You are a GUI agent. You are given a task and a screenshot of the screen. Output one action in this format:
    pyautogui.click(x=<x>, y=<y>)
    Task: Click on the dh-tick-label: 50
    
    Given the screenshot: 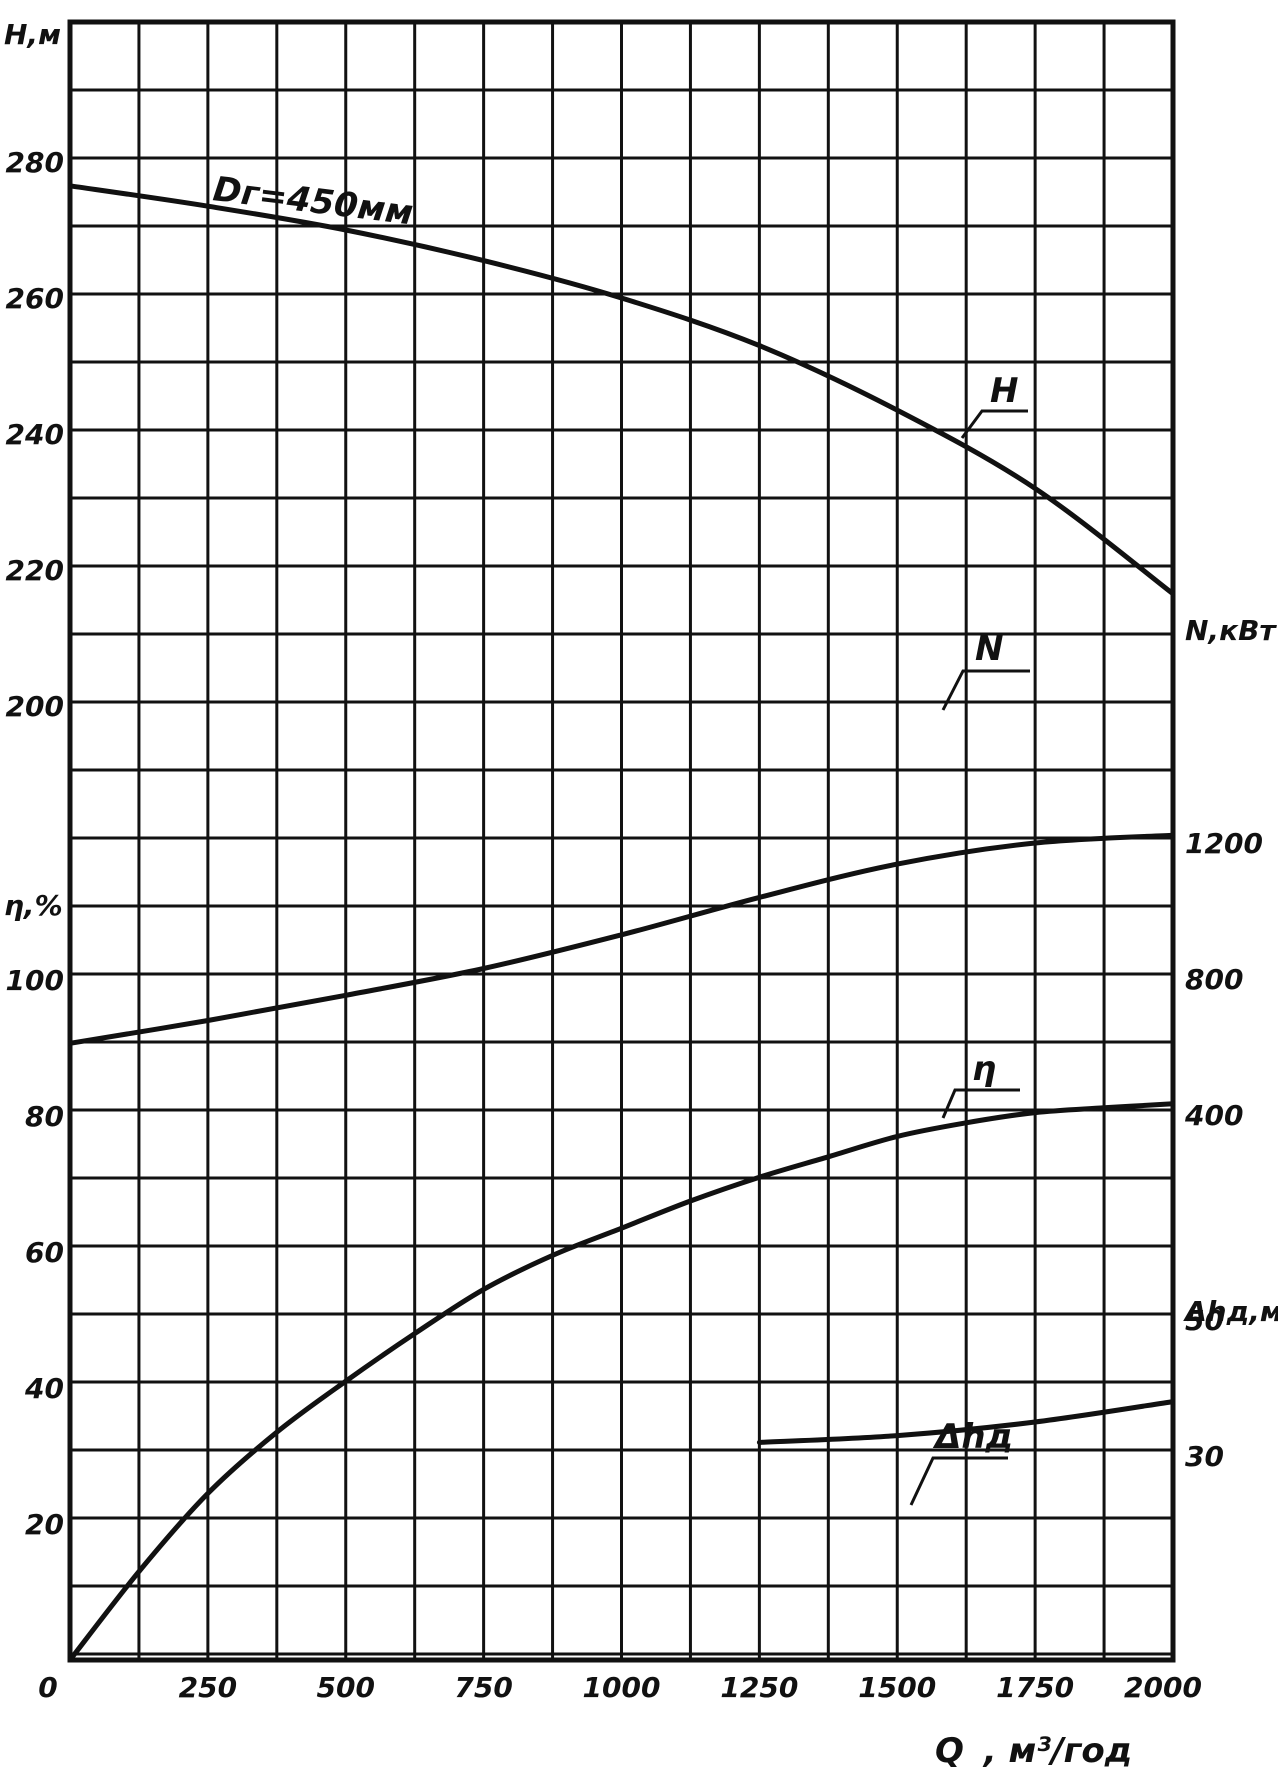 What is the action you would take?
    pyautogui.click(x=1204, y=1320)
    